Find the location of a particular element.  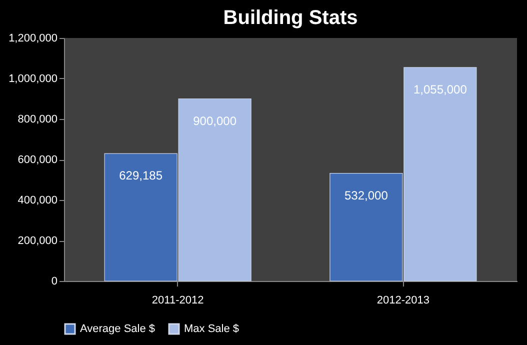

y-tick-label: 1,000,000 is located at coordinates (33, 79).